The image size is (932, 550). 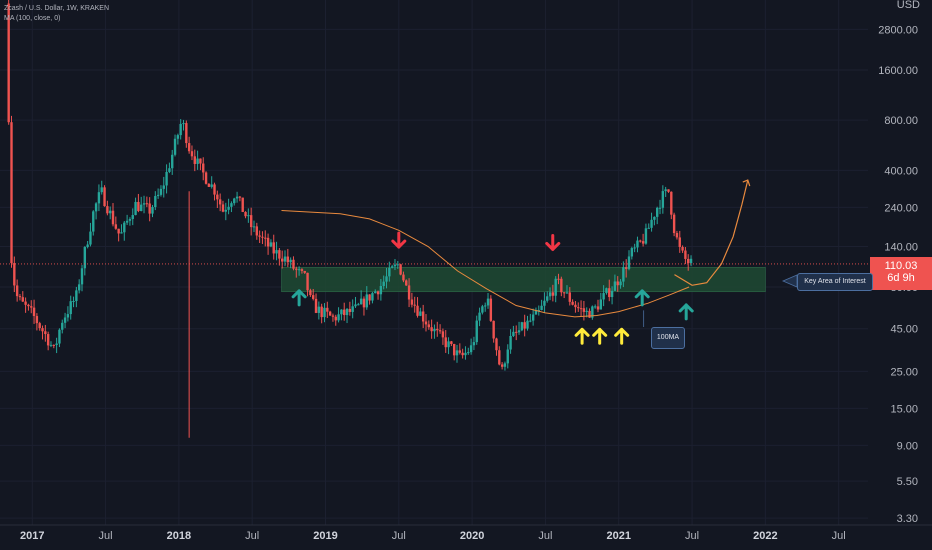 I want to click on price-tick-label: 240.00, so click(x=901, y=208).